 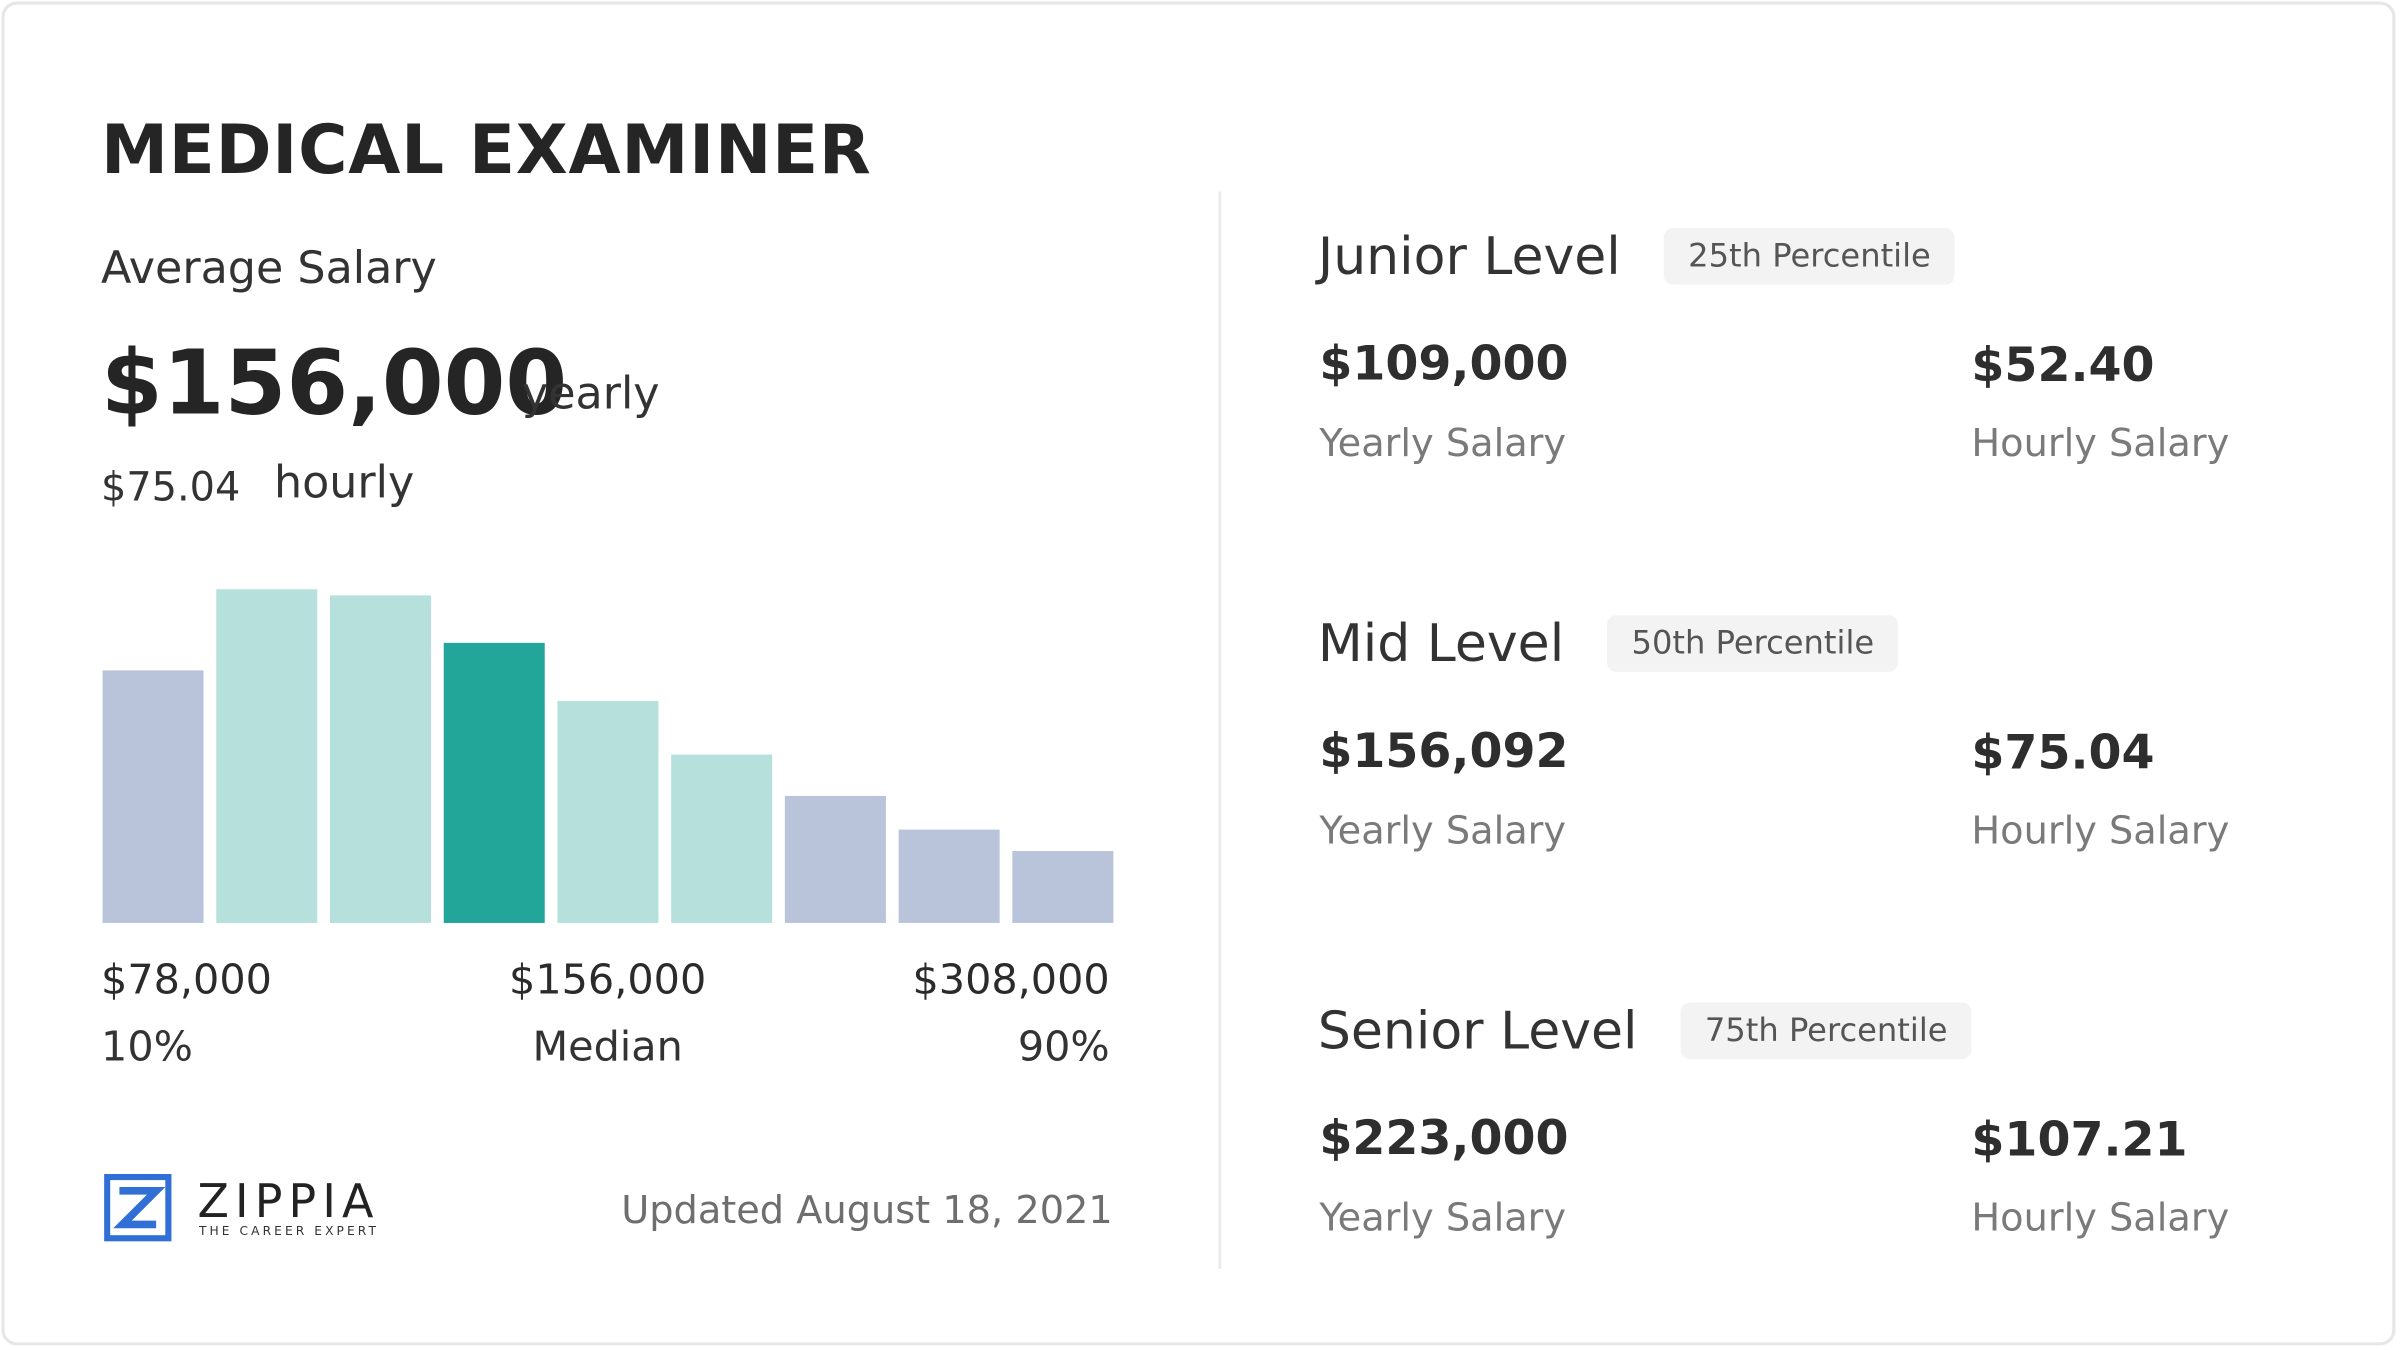 What do you see at coordinates (590, 393) in the screenshot?
I see `yearly-unit: yearly` at bounding box center [590, 393].